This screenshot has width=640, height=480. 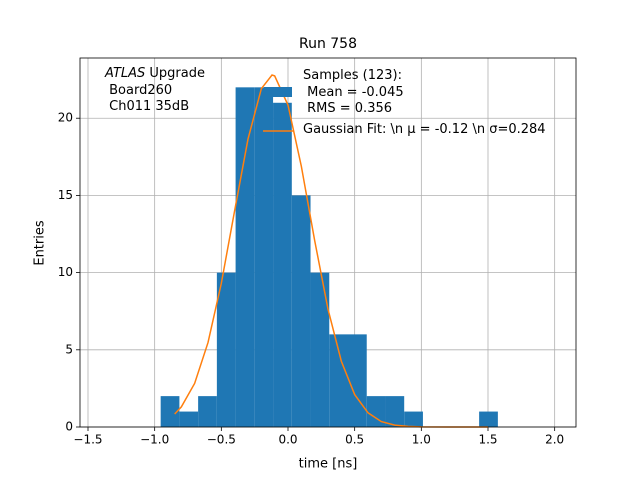 I want to click on x-tick-label: 1.0, so click(x=421, y=440).